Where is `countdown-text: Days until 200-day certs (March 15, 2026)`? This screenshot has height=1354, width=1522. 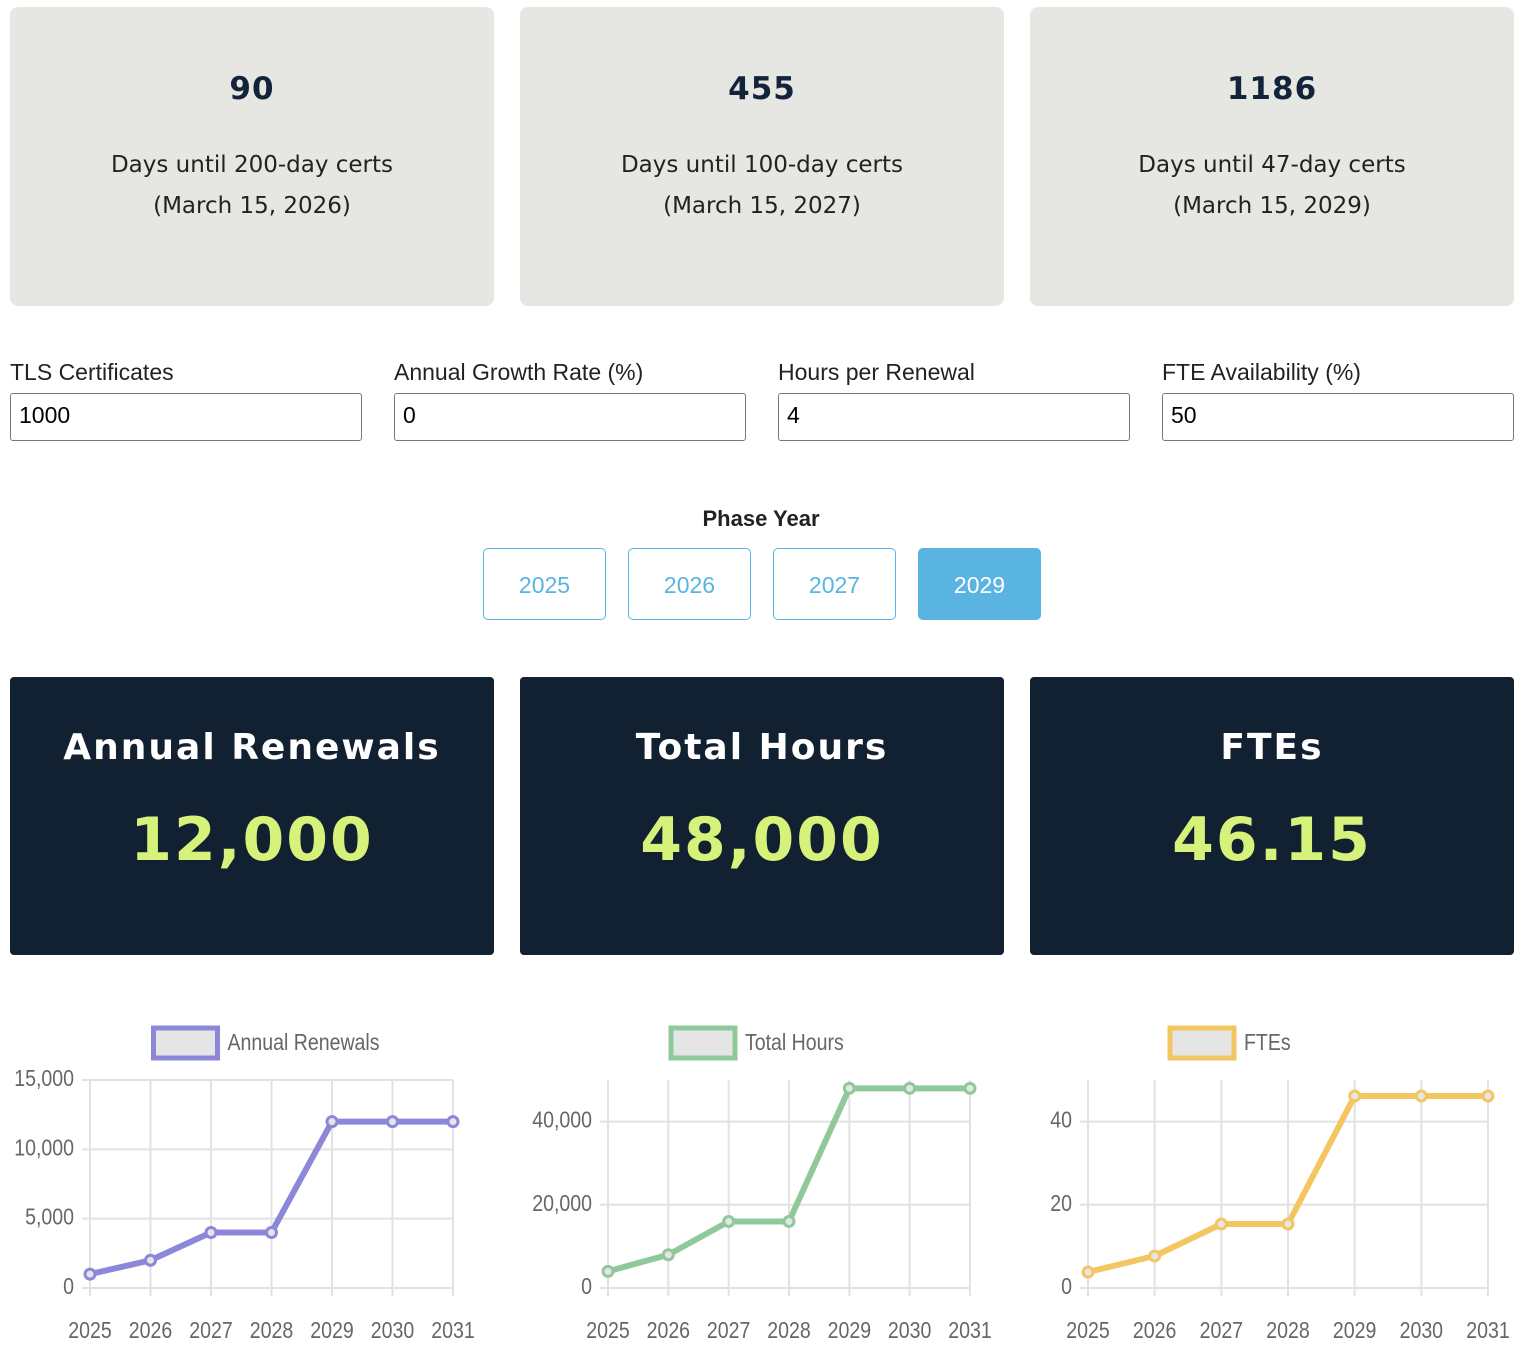 countdown-text: Days until 200-day certs (March 15, 2026) is located at coordinates (252, 186).